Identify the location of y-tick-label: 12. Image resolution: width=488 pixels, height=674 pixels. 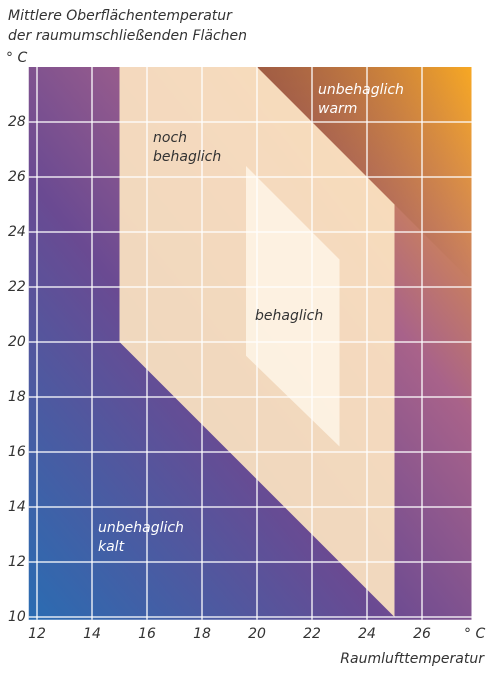
(17, 562).